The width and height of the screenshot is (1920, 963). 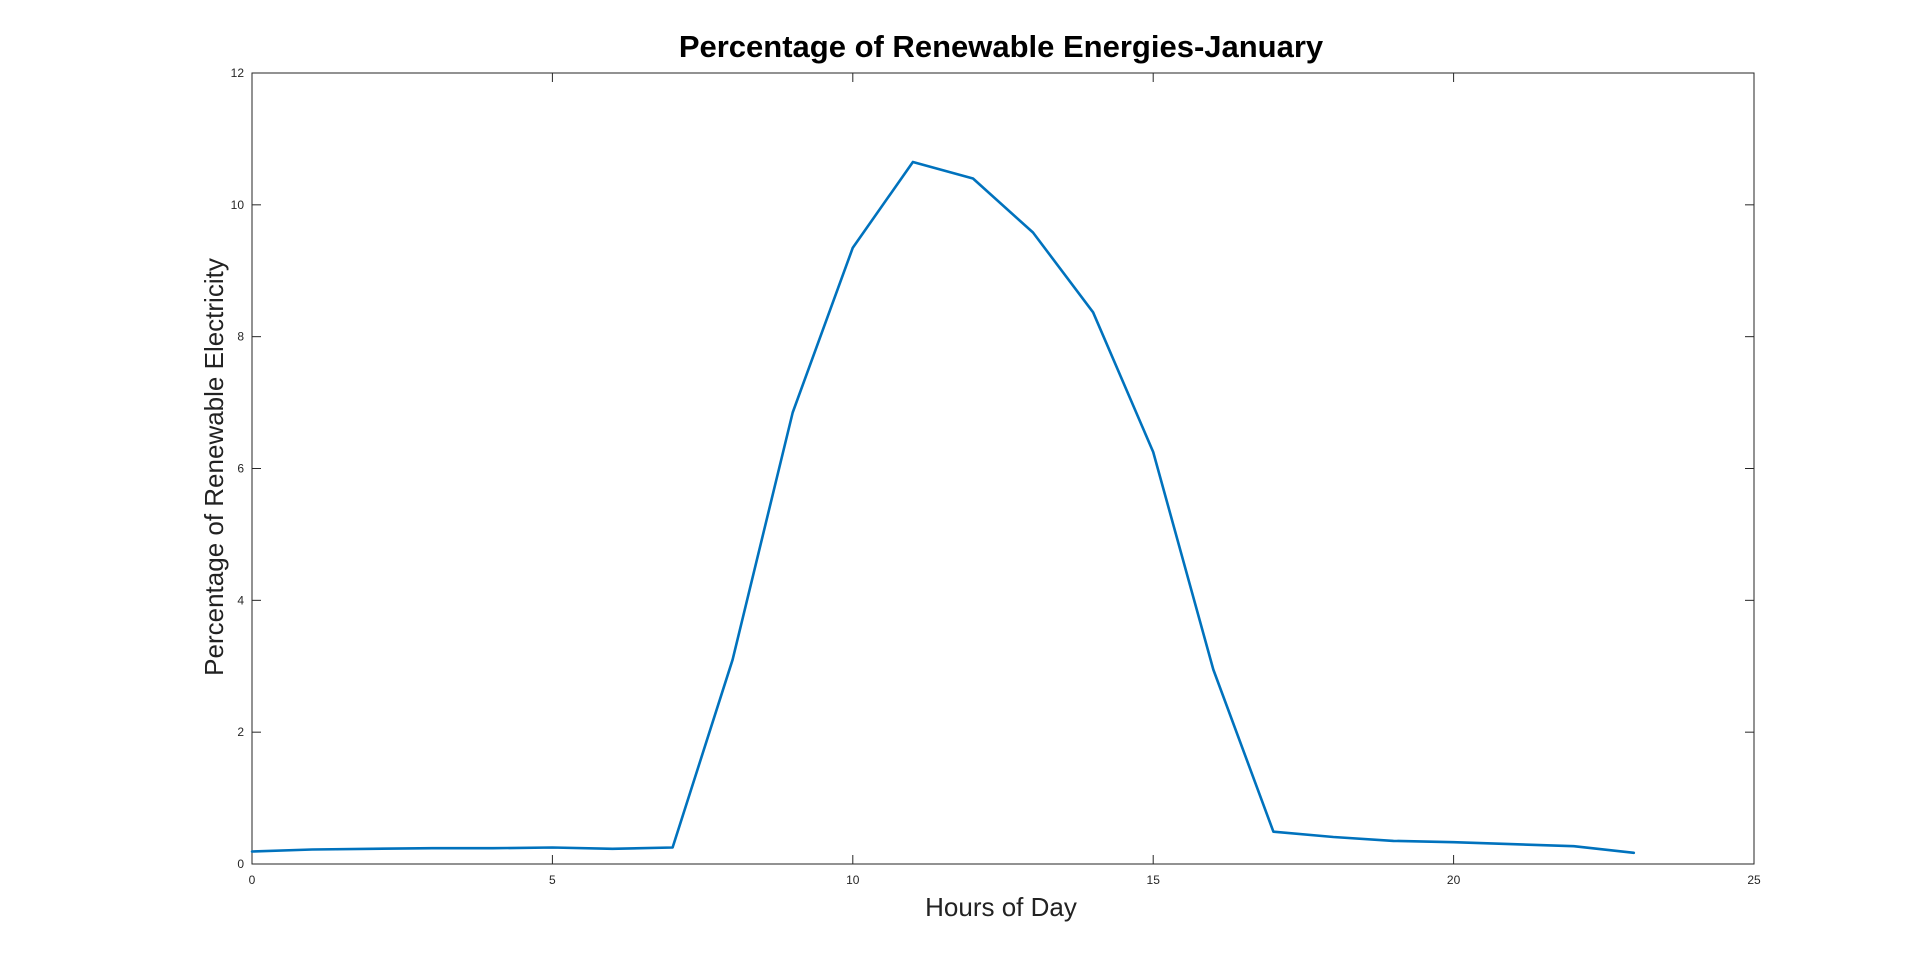 I want to click on y-tick-label: 2, so click(x=240, y=732).